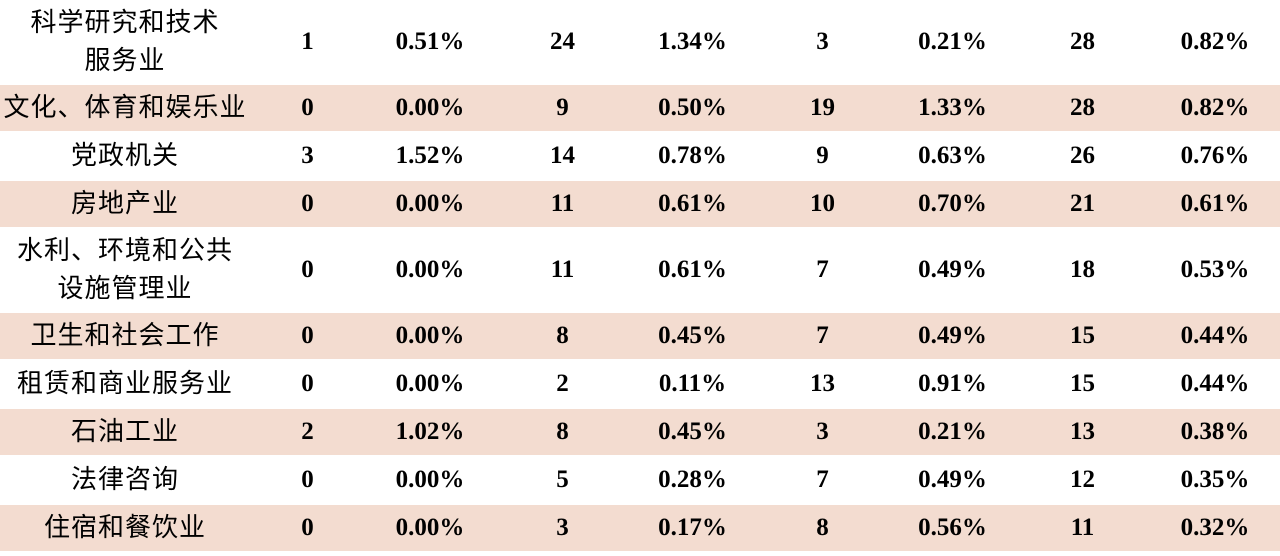  Describe the element at coordinates (430, 156) in the screenshot. I see `table-cell: 1.52%` at that location.